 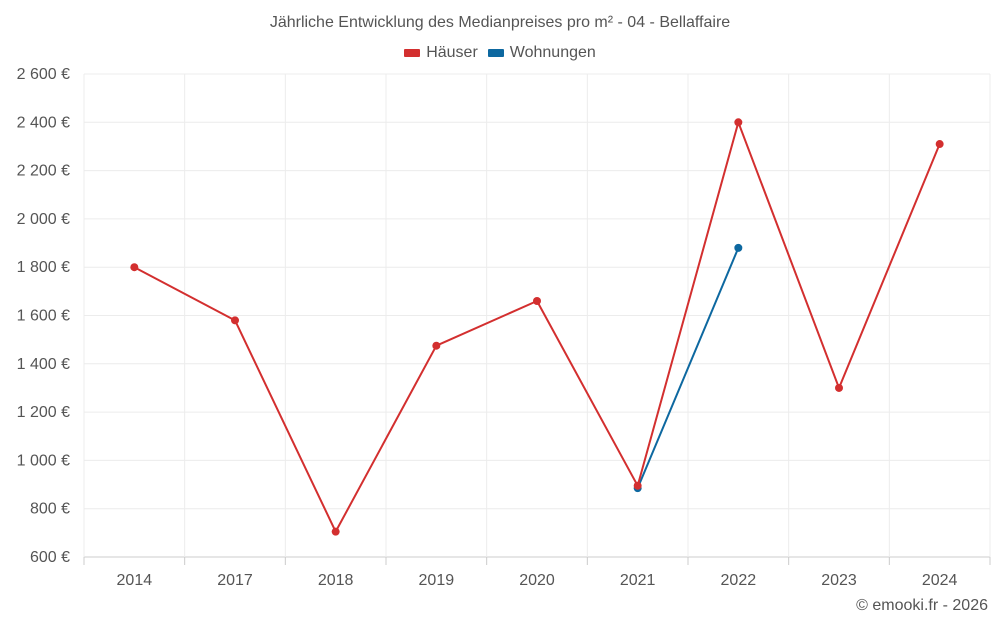 I want to click on x-tick-label: 2019, so click(x=437, y=580).